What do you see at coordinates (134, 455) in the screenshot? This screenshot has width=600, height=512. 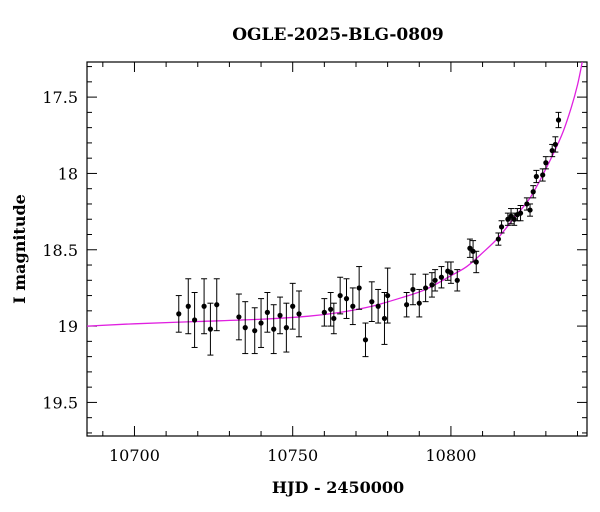 I see `x-tick-label: 10700` at bounding box center [134, 455].